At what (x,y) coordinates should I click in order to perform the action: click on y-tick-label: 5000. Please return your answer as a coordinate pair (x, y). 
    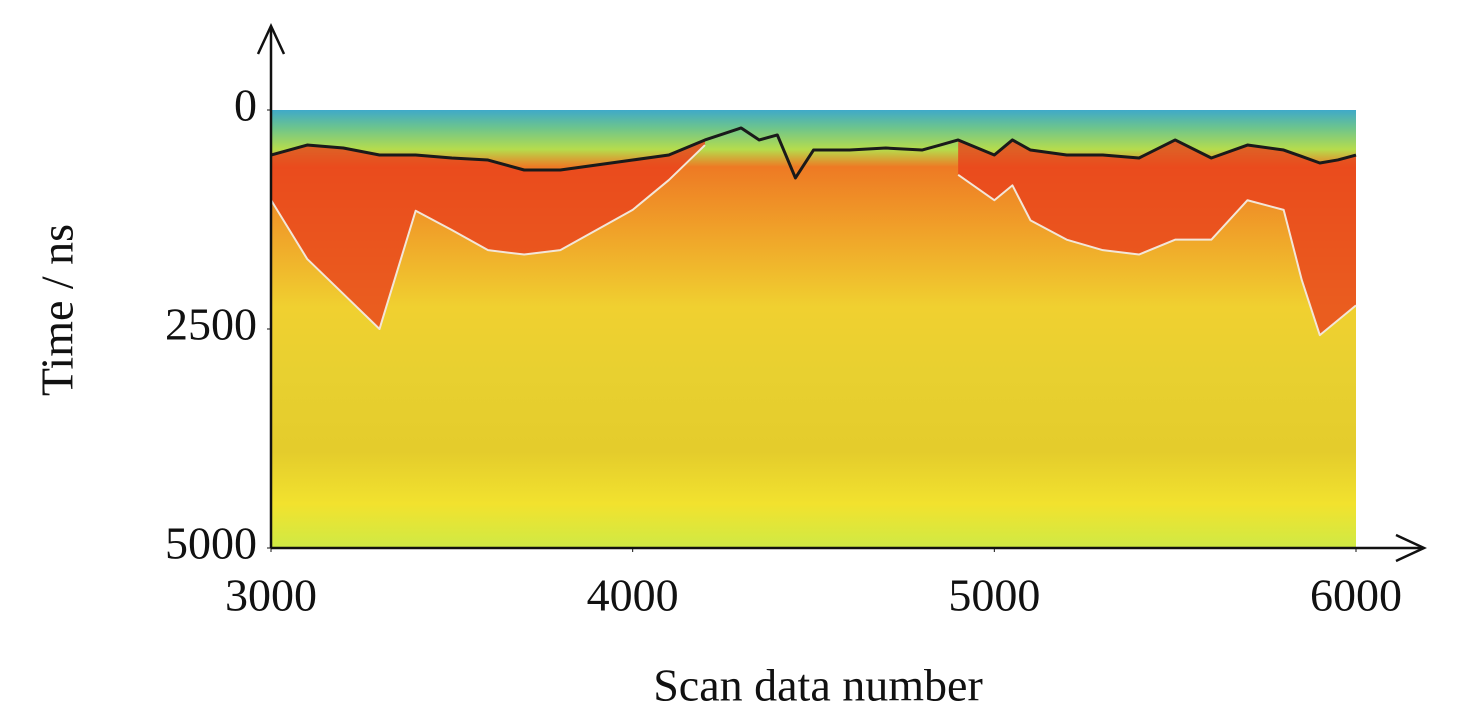
    Looking at the image, I should click on (211, 543).